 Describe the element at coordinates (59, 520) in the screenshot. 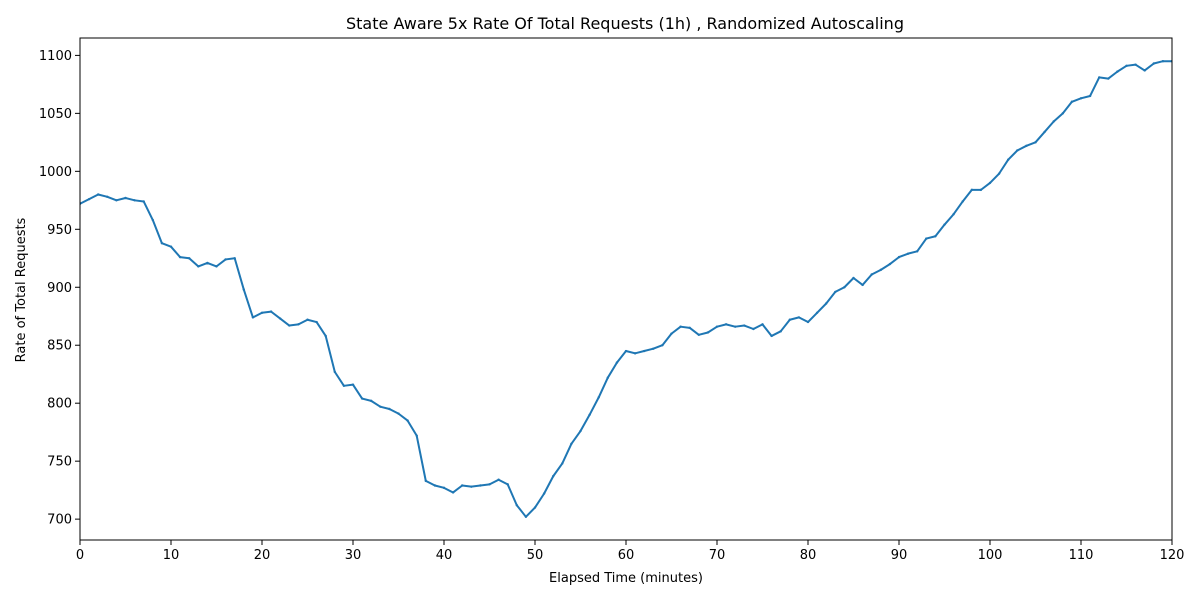

I see `y-tick-label: 700` at that location.